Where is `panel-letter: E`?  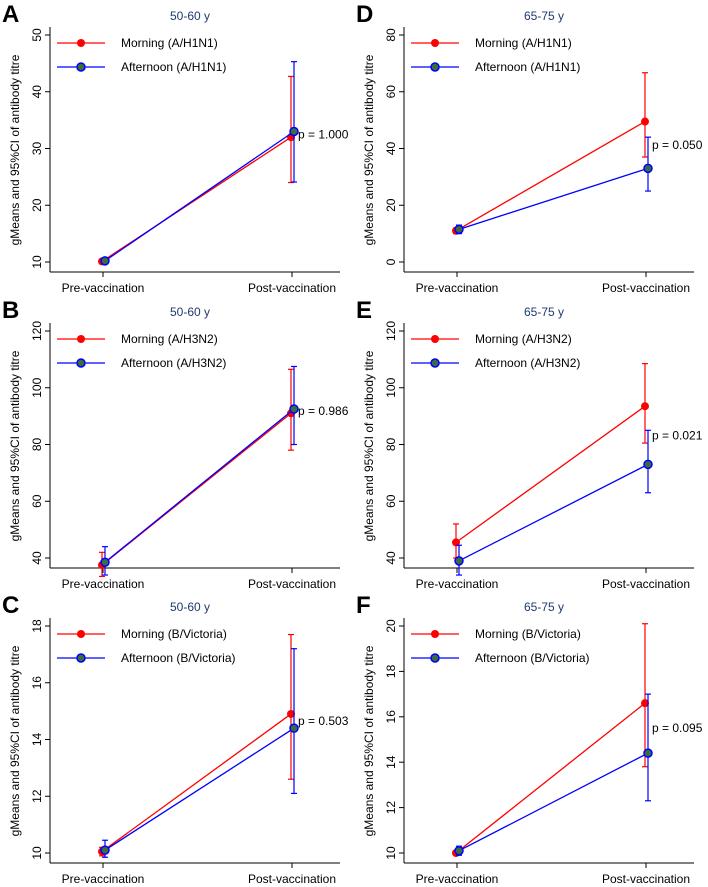
panel-letter: E is located at coordinates (364, 310).